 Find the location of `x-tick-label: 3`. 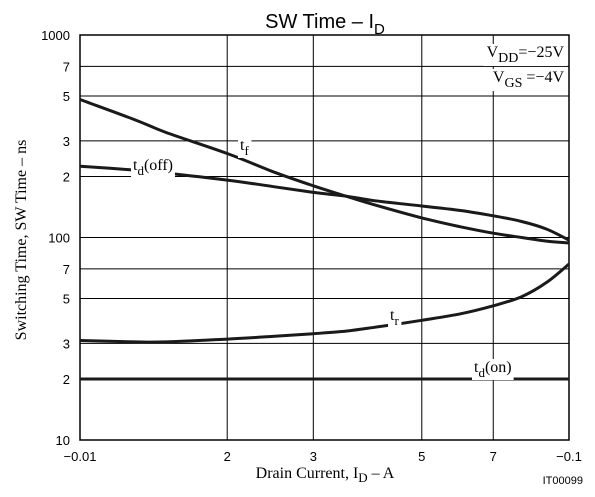

x-tick-label: 3 is located at coordinates (313, 456).